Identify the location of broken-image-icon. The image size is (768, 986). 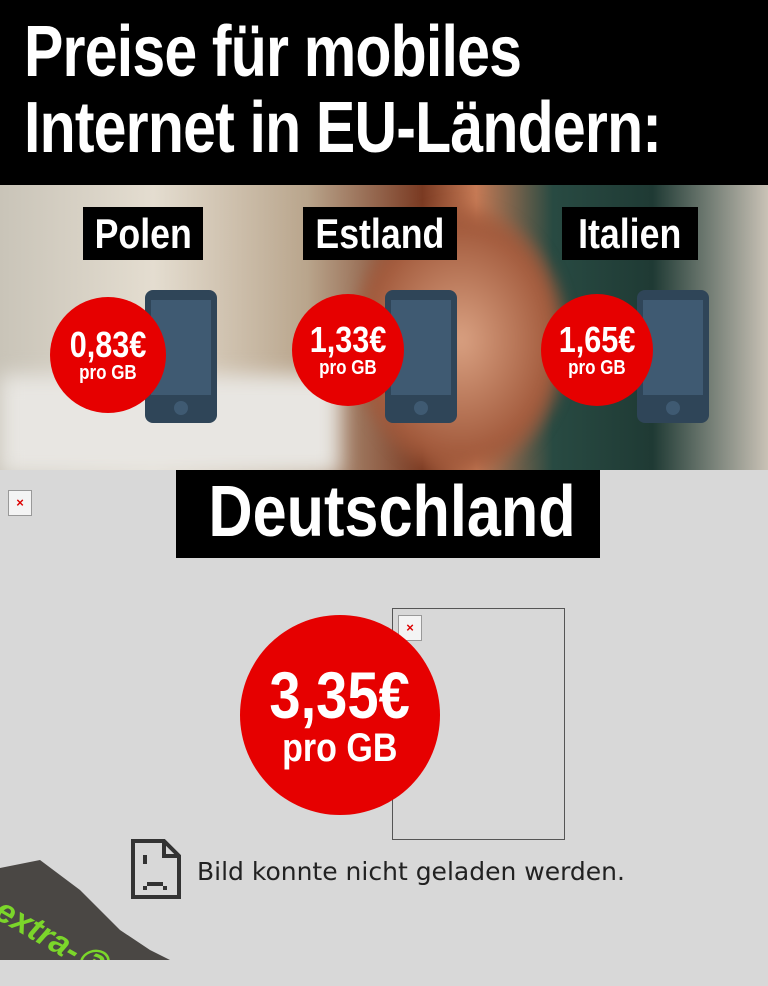
(156, 869).